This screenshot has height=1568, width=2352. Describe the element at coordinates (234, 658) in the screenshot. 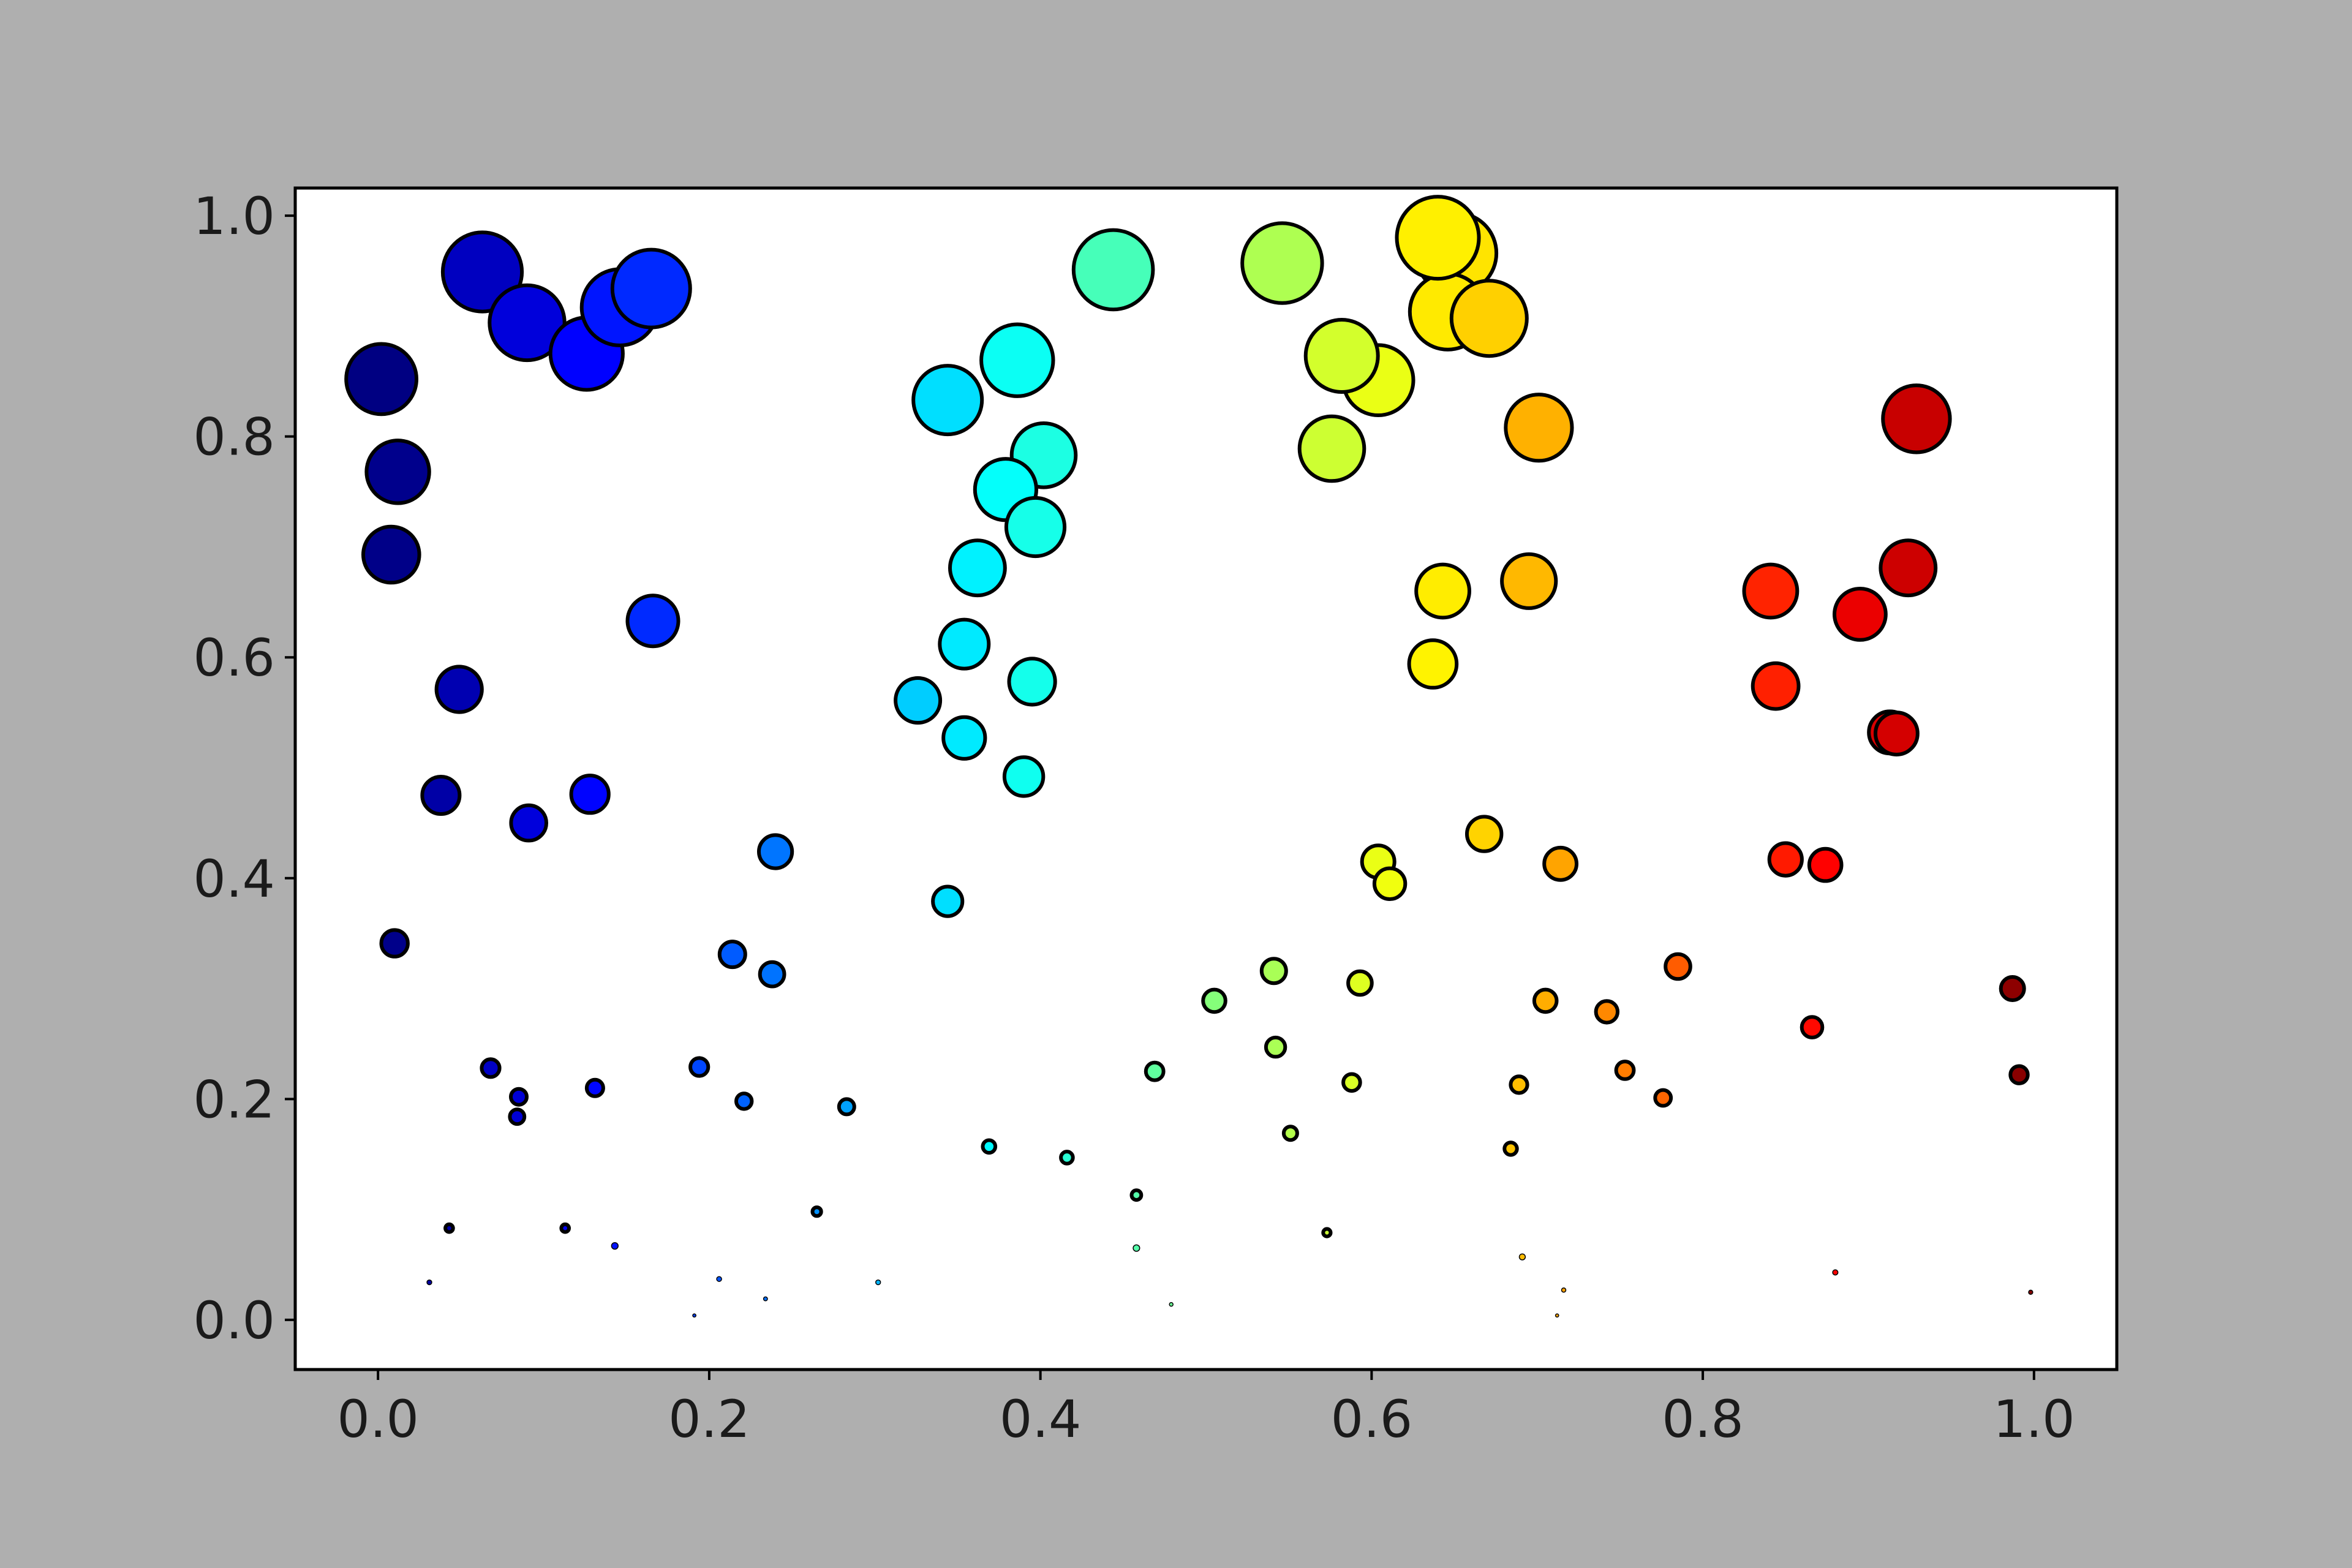

I see `y-tick-label: 0.6` at that location.